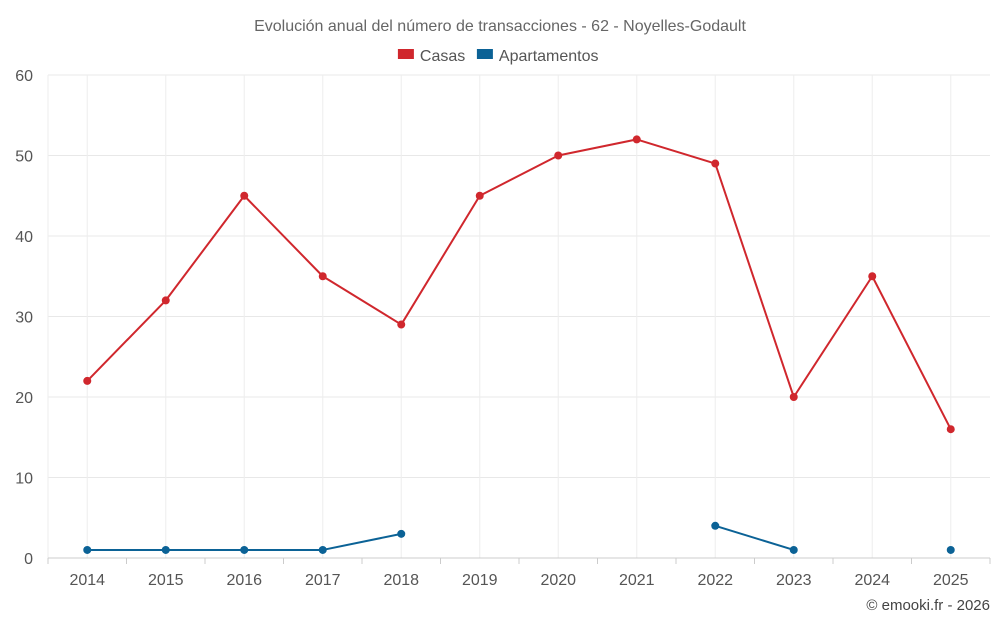 The height and width of the screenshot is (625, 1000). What do you see at coordinates (87, 580) in the screenshot?
I see `x-tick-label: 2014` at bounding box center [87, 580].